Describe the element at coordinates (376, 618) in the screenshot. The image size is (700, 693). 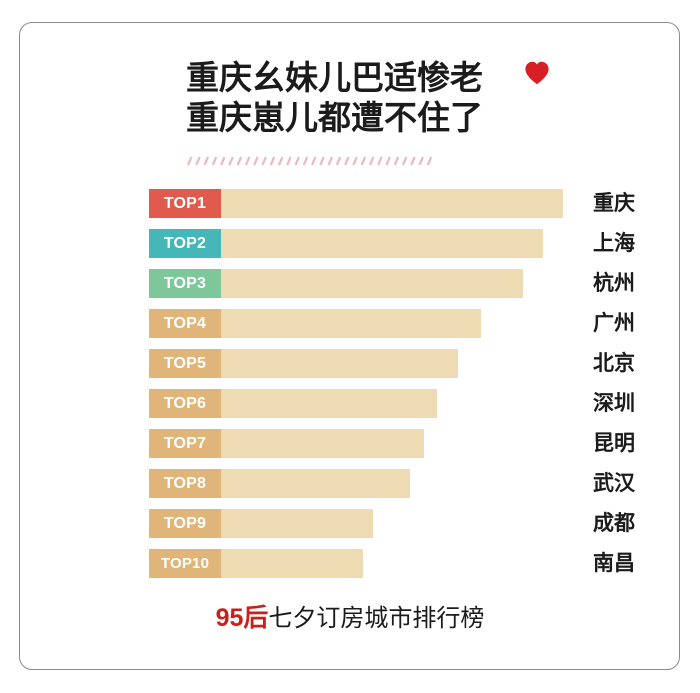
I see `footer-rest: 七夕订房城市排行榜` at that location.